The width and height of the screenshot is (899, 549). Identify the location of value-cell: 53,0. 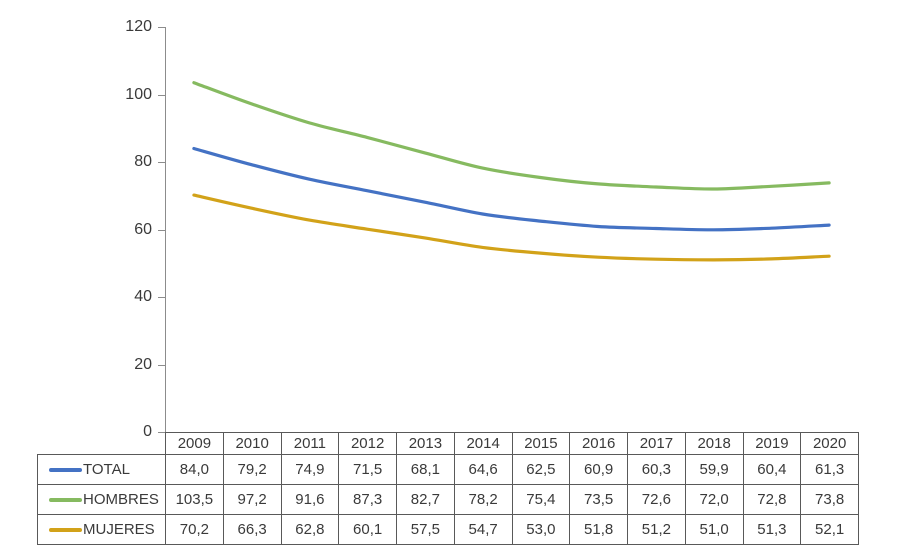
(541, 529).